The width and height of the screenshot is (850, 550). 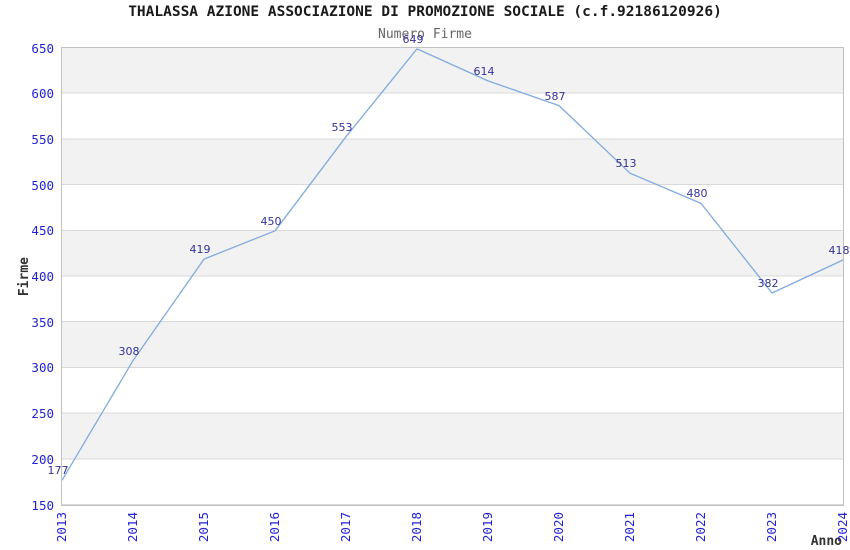 What do you see at coordinates (629, 527) in the screenshot?
I see `x-tick-label: 2021` at bounding box center [629, 527].